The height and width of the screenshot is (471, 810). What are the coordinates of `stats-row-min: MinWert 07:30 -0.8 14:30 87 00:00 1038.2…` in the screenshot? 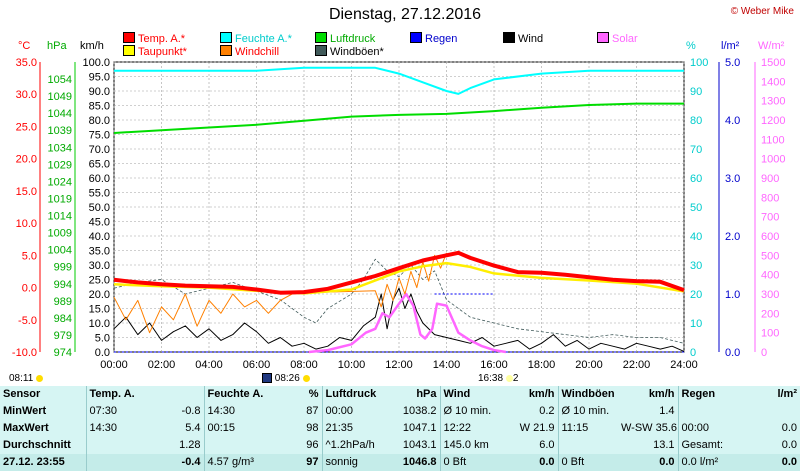 It's located at (400, 411).